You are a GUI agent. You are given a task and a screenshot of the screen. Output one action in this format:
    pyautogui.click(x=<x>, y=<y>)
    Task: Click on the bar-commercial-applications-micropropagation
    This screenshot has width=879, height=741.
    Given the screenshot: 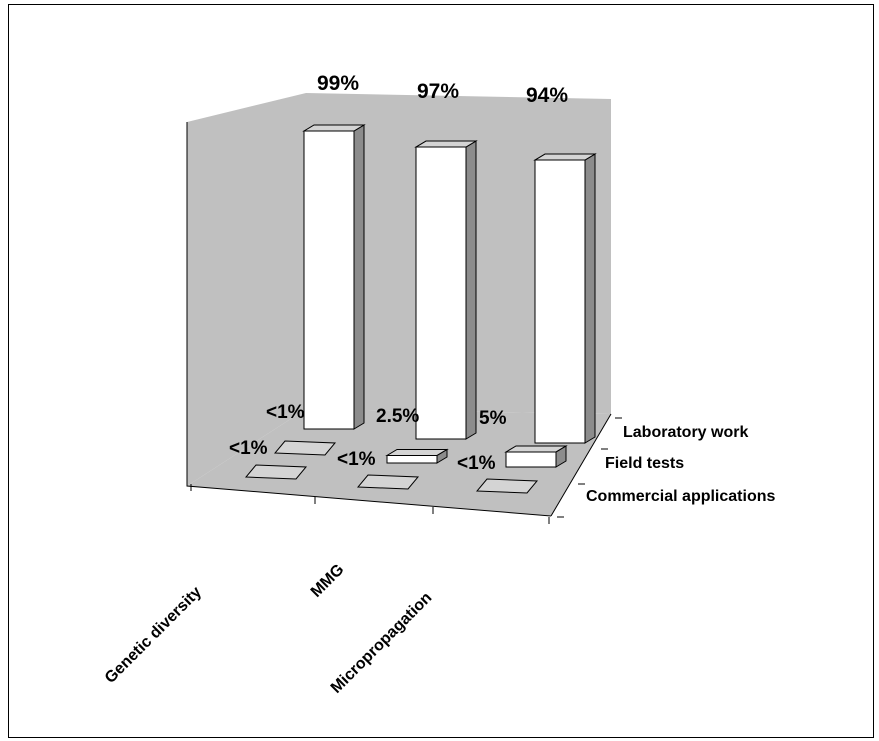 What is the action you would take?
    pyautogui.click(x=507, y=486)
    